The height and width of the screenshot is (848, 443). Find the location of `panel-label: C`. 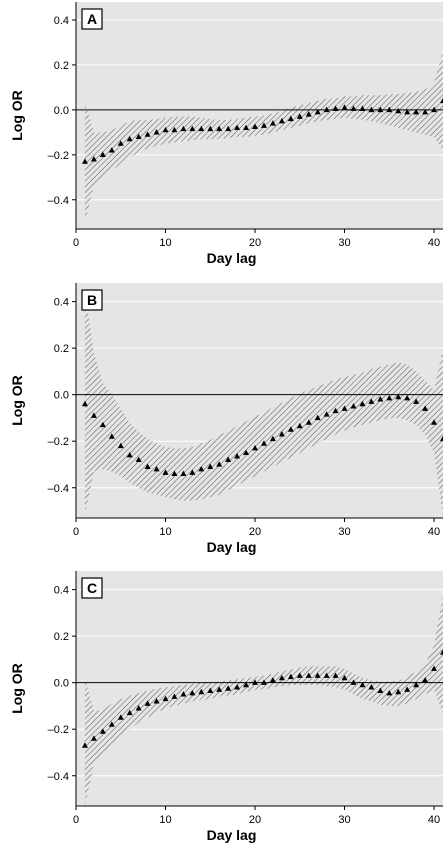

panel-label: C is located at coordinates (92, 588).